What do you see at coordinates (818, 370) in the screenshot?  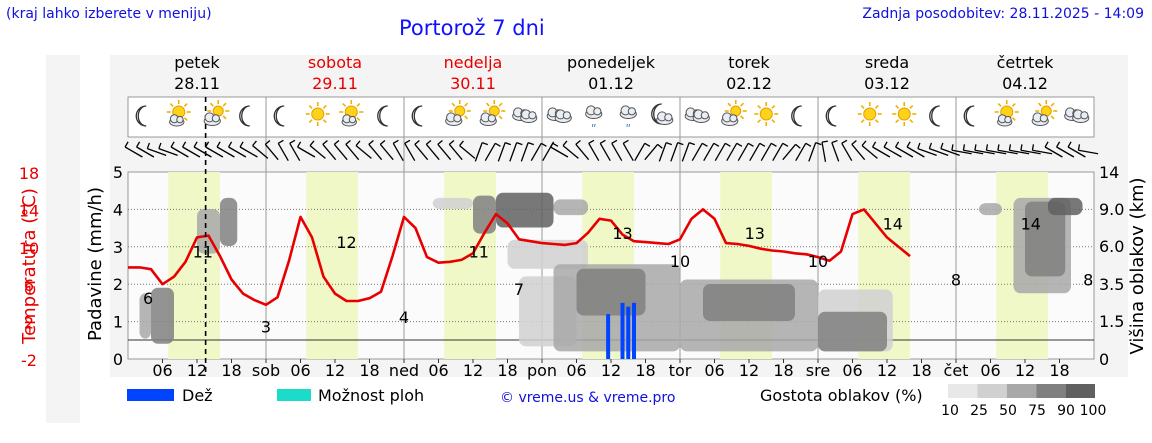 I see `x-tick-day: sre` at bounding box center [818, 370].